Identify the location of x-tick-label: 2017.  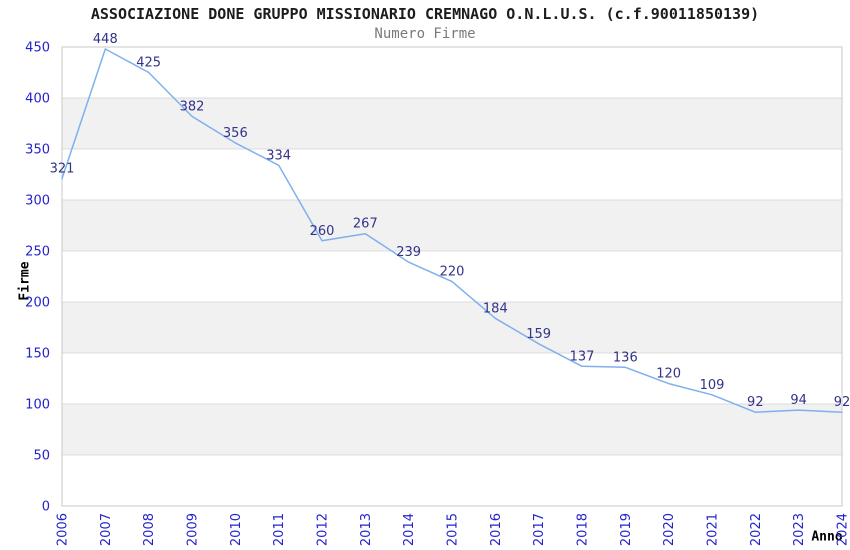
(539, 529).